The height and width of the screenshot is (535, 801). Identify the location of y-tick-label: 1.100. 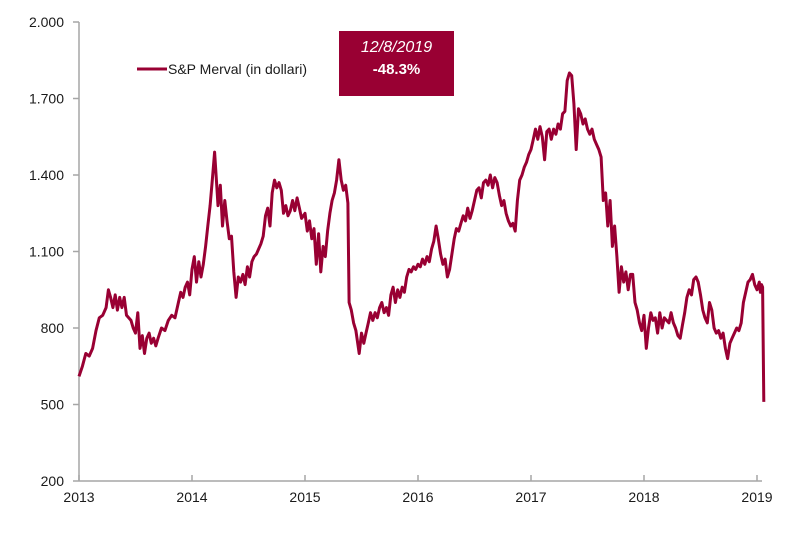
(46, 252).